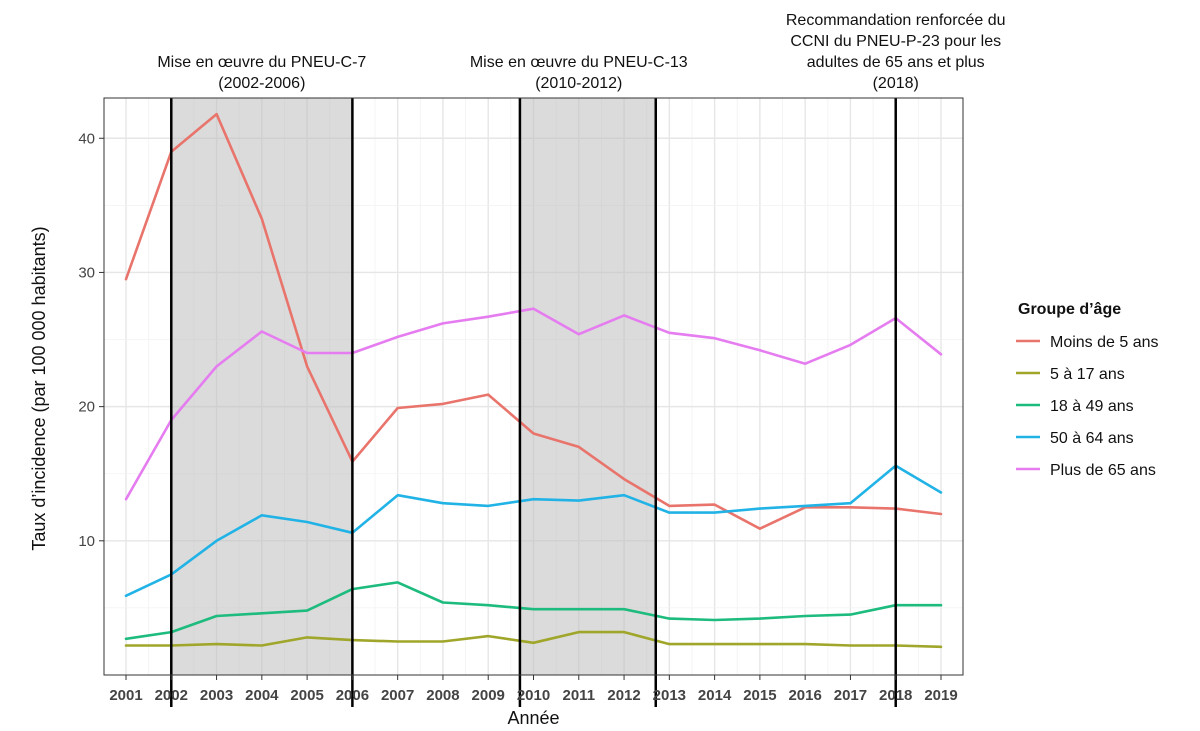 The width and height of the screenshot is (1200, 731). Describe the element at coordinates (759, 695) in the screenshot. I see `x-tick-label: 2015` at that location.